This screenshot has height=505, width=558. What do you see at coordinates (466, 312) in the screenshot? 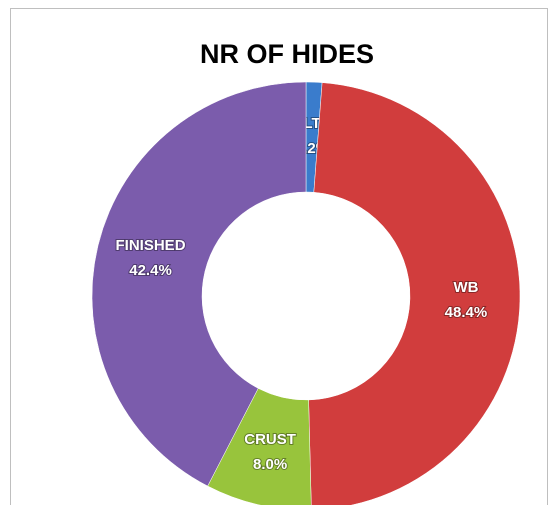
I see `slice-value-label: 48.4%` at bounding box center [466, 312].